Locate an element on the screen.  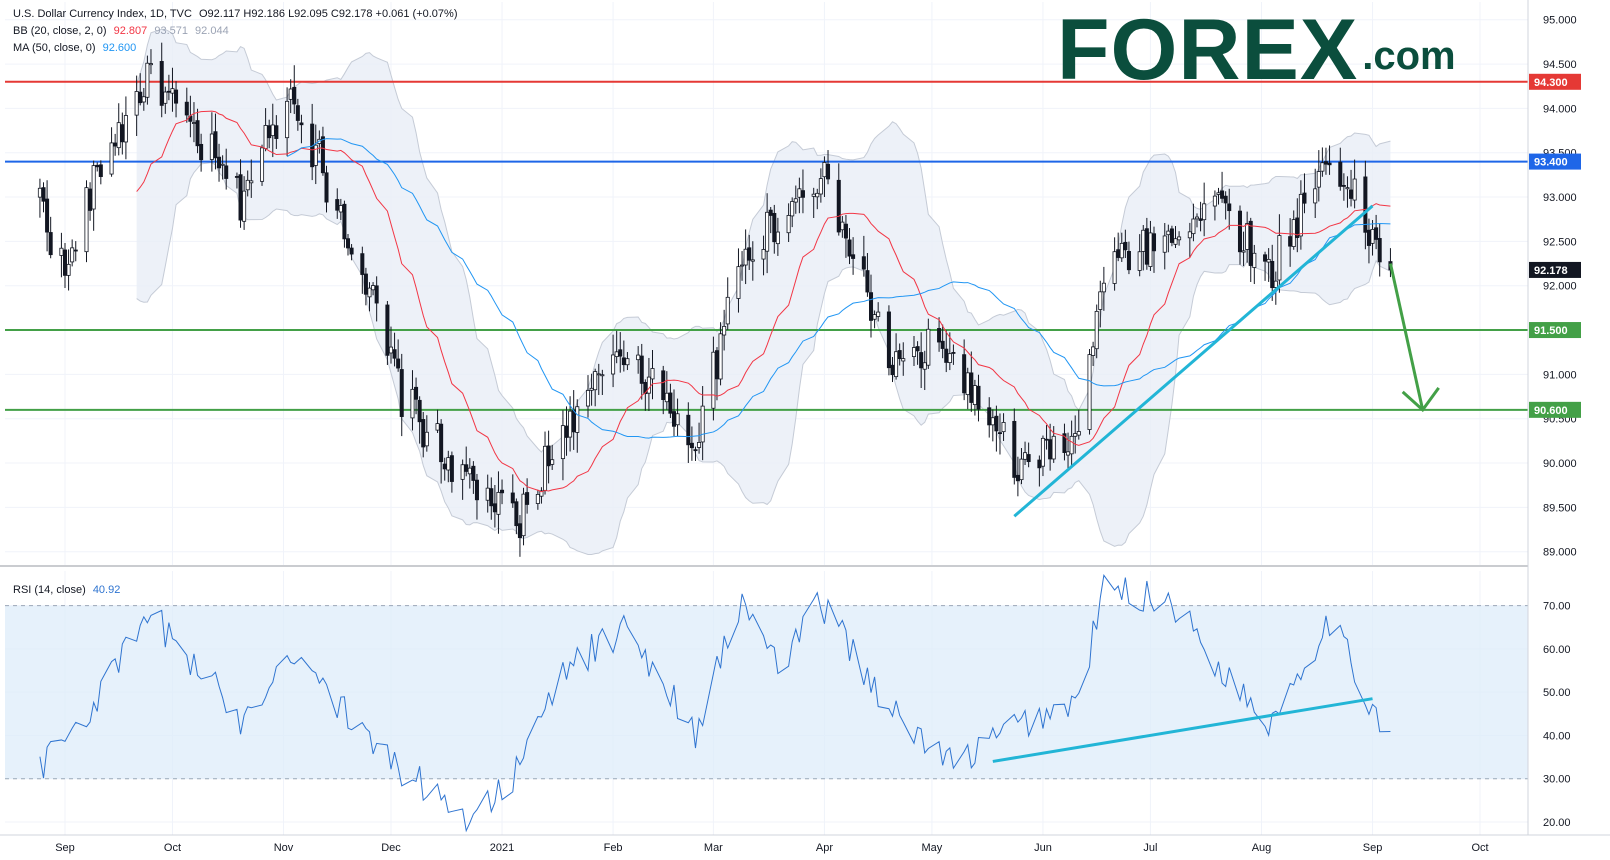
level-price-label: 90.600 is located at coordinates (1551, 411).